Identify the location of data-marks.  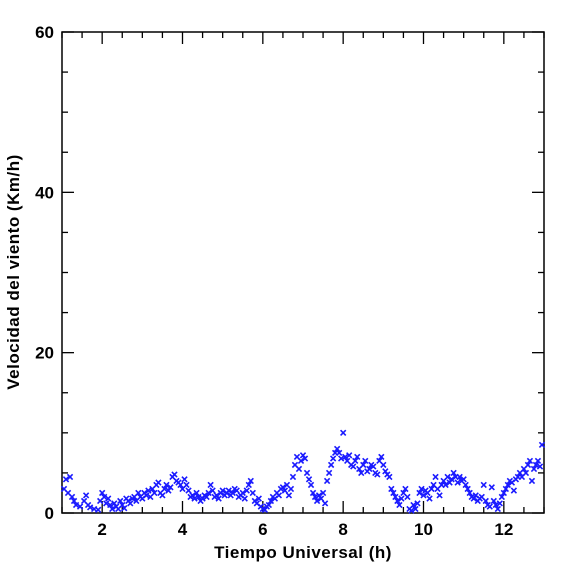
(303, 471).